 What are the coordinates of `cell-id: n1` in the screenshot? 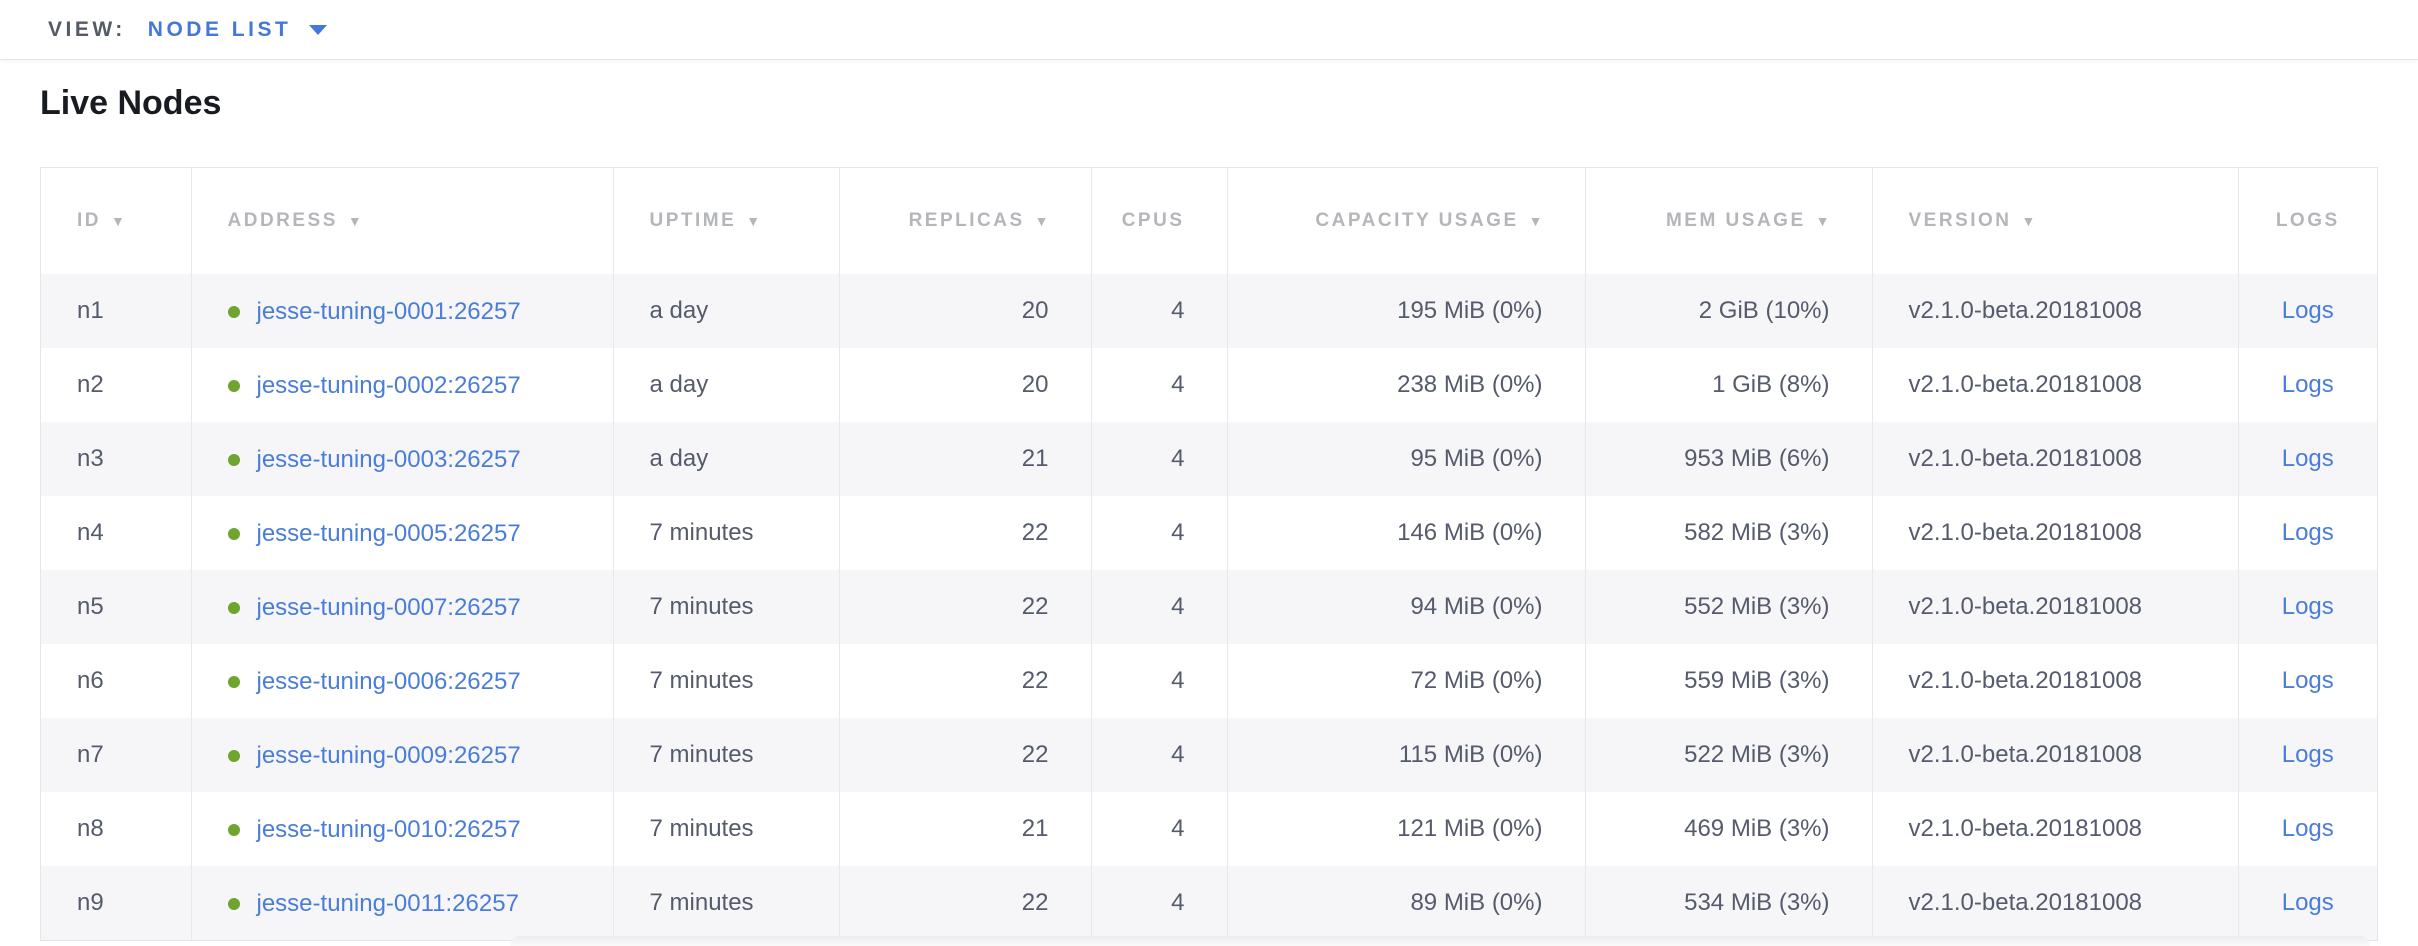 It's located at (116, 311).